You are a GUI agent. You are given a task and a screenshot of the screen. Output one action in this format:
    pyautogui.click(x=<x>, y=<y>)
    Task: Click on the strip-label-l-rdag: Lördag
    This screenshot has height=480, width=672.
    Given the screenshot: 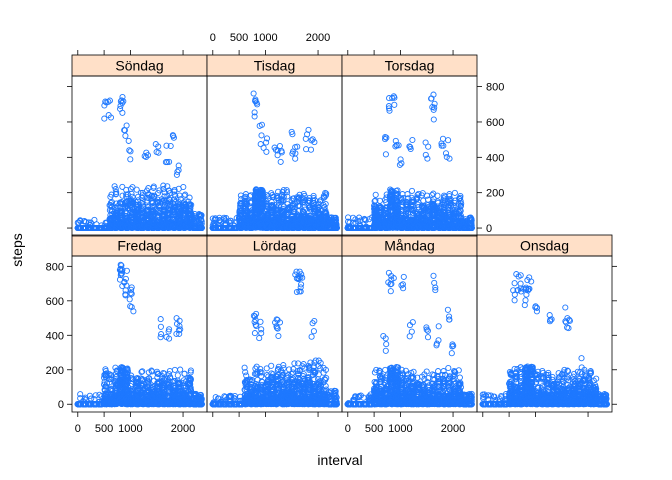 What is the action you would take?
    pyautogui.click(x=275, y=246)
    